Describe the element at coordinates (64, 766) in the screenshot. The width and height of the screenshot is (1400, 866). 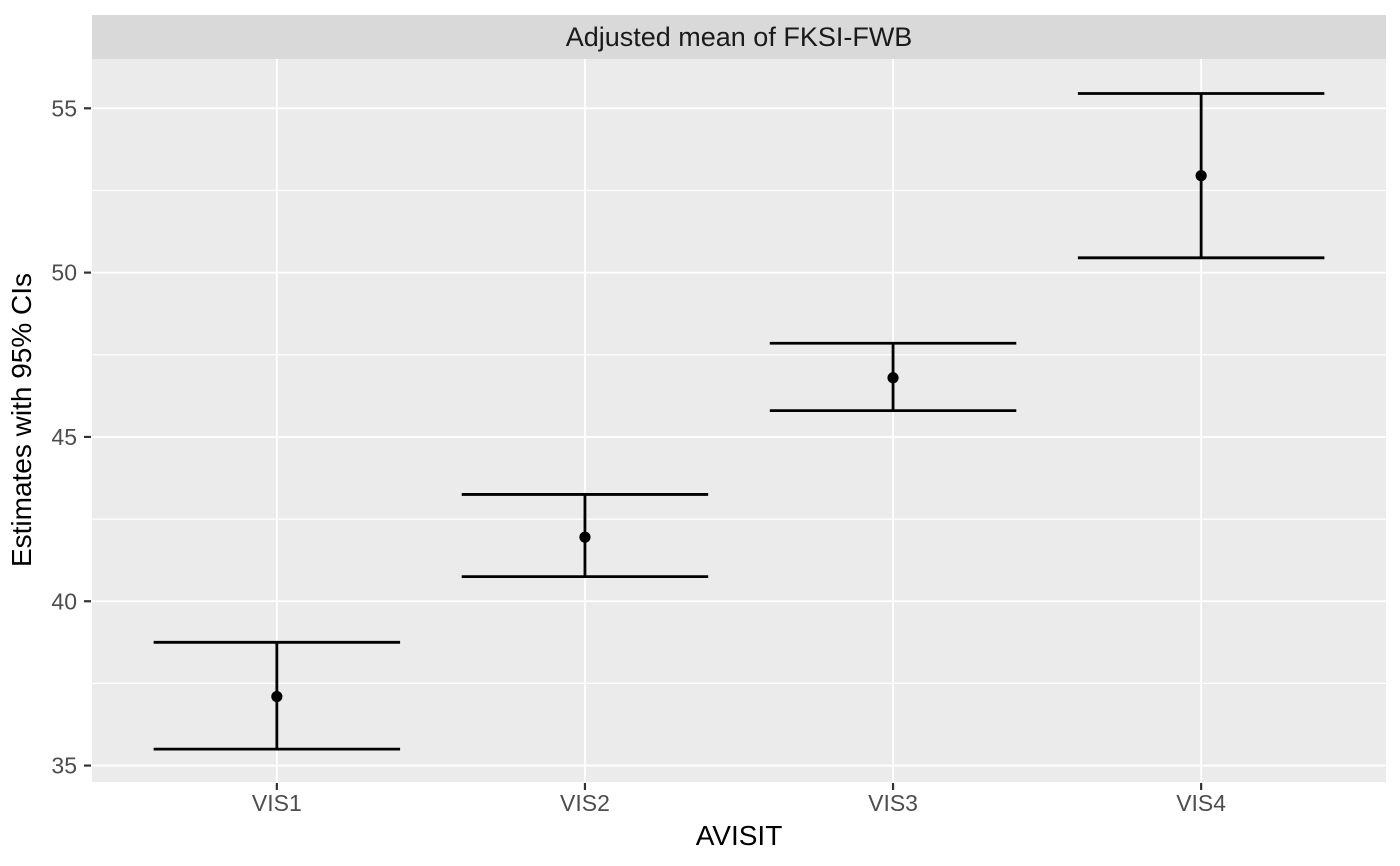
I see `y-tick-label-35: 35` at that location.